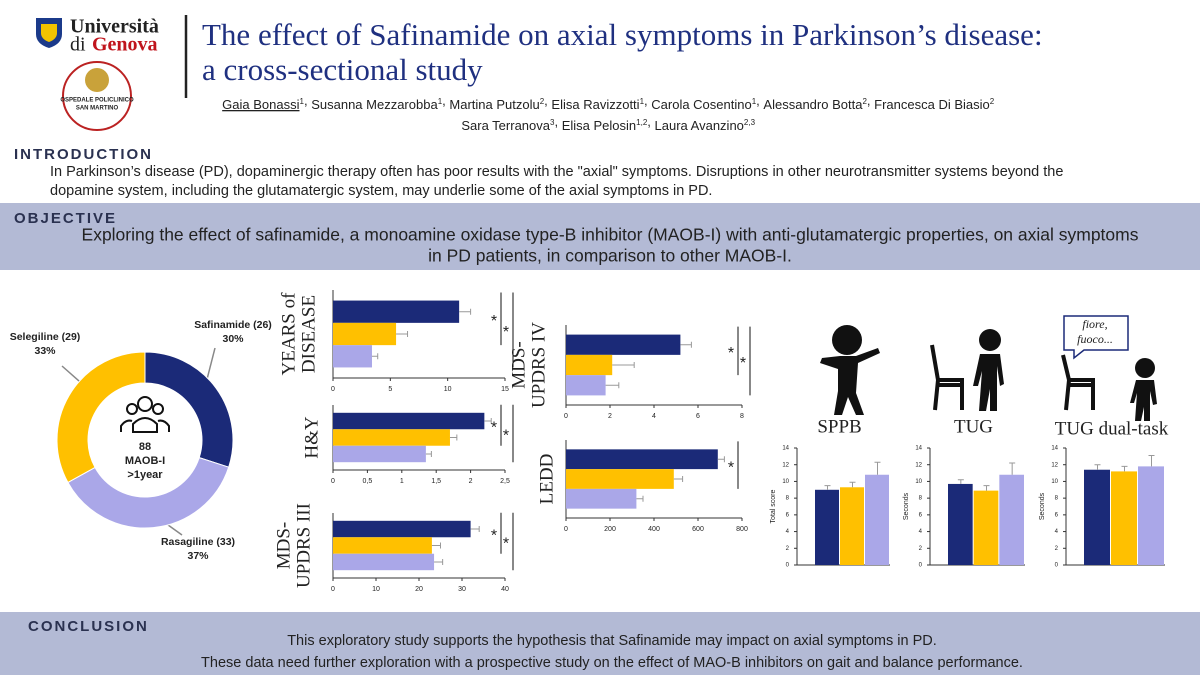  I want to click on x-tick-label: 30, so click(462, 589).